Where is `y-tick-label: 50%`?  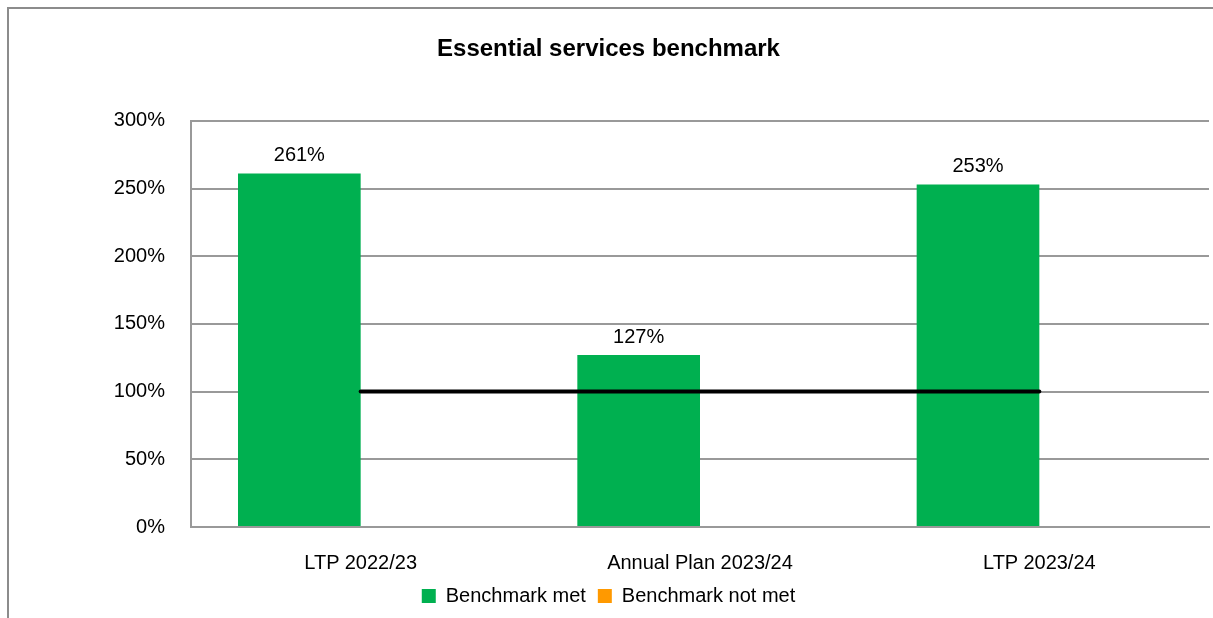
y-tick-label: 50% is located at coordinates (145, 457).